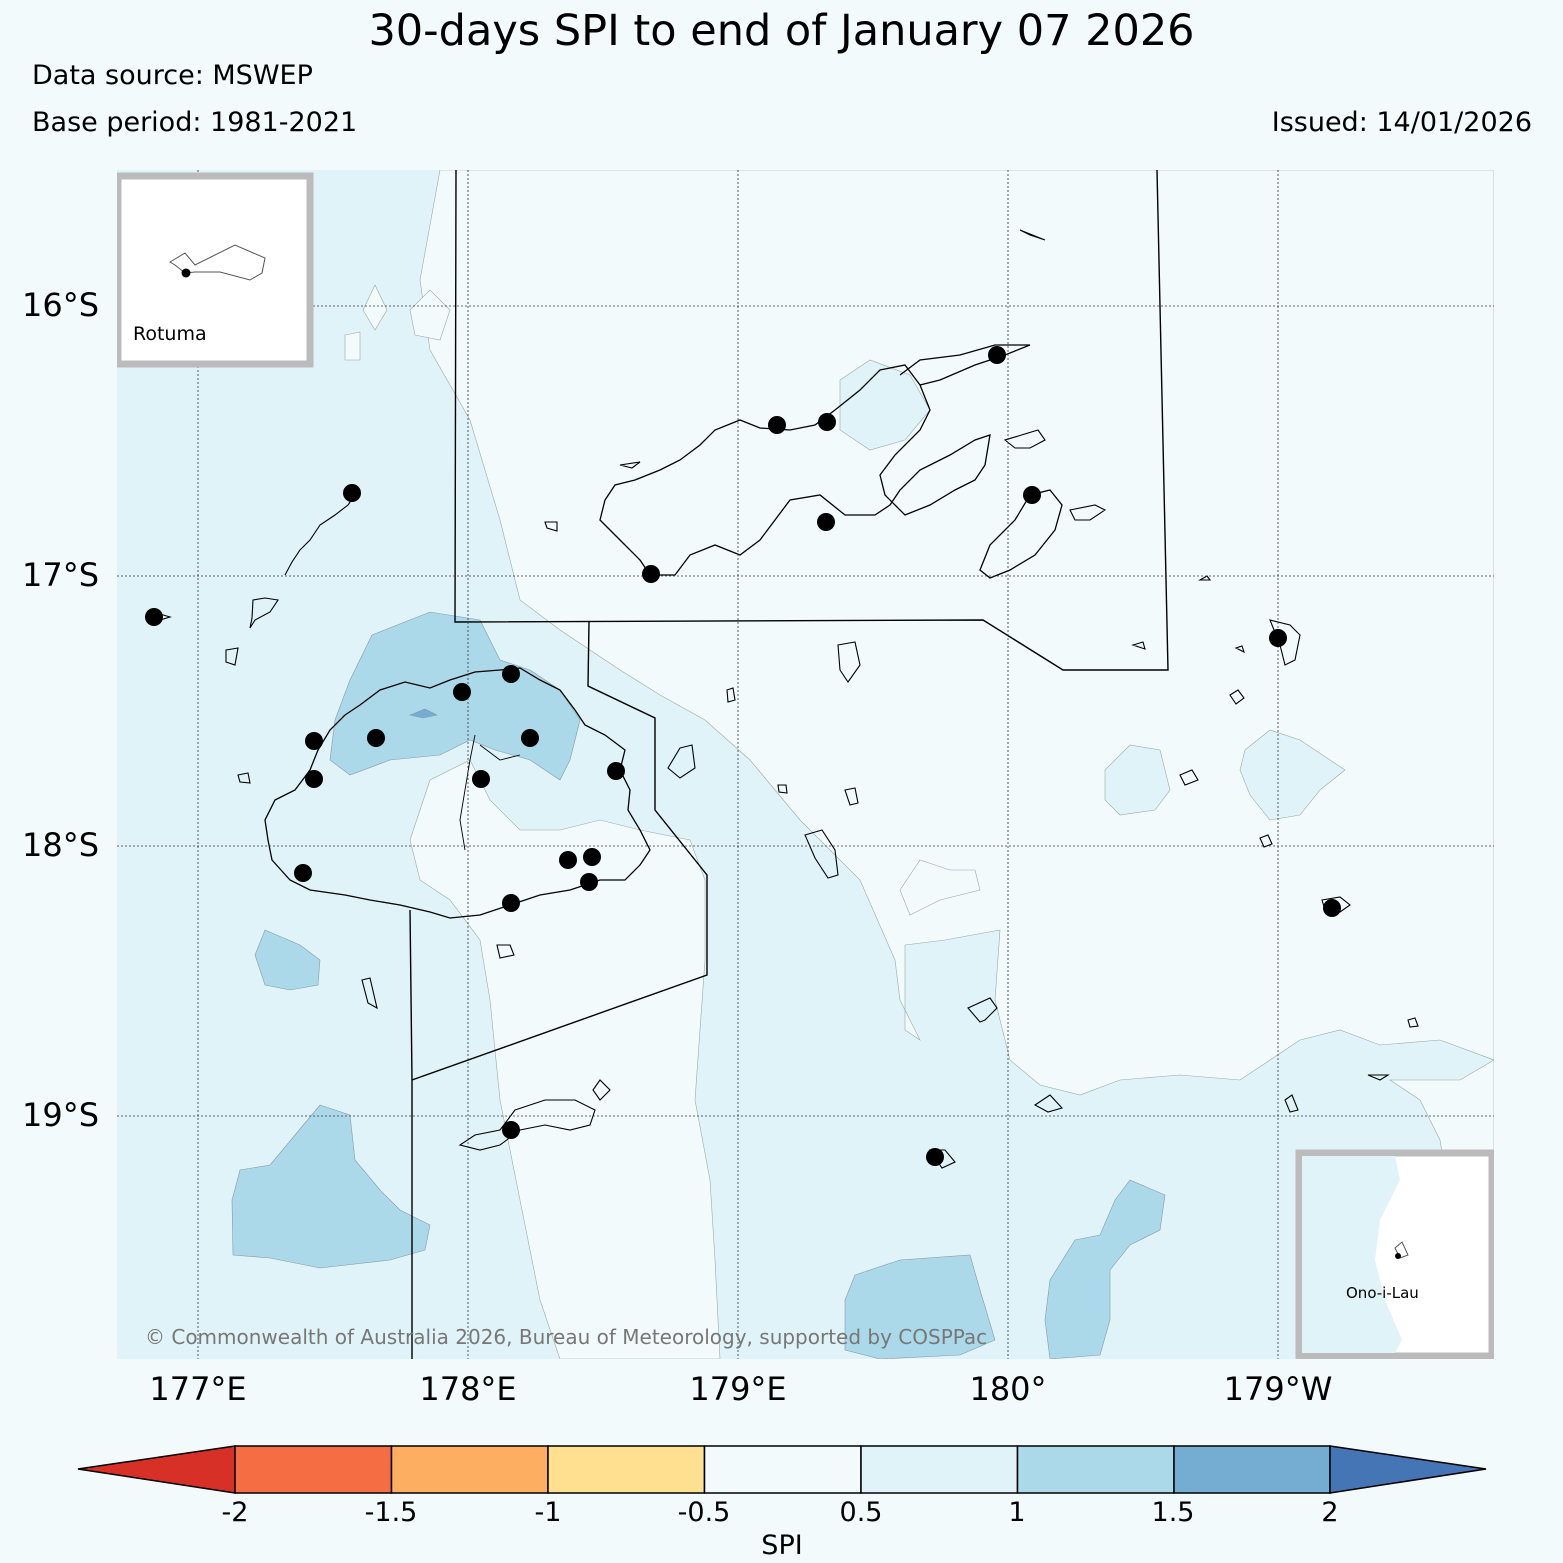 The width and height of the screenshot is (1563, 1563). I want to click on spi-colorbar, so click(782, 1469).